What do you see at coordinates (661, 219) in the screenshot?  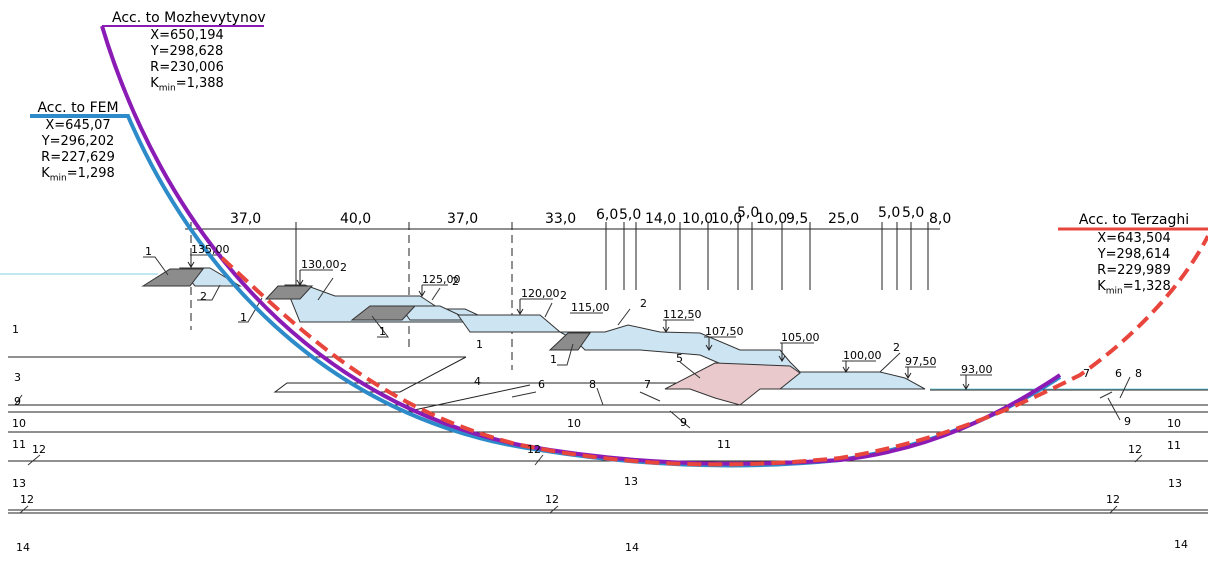 I see `dimension-label: 14,0` at bounding box center [661, 219].